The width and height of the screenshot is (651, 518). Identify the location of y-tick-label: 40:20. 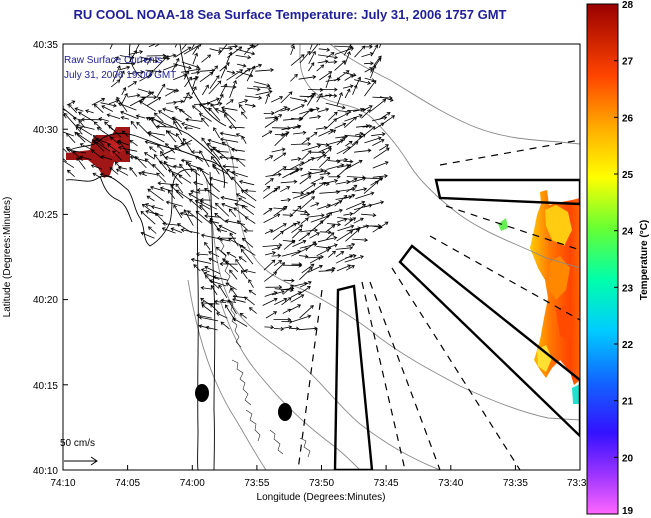
(45, 300).